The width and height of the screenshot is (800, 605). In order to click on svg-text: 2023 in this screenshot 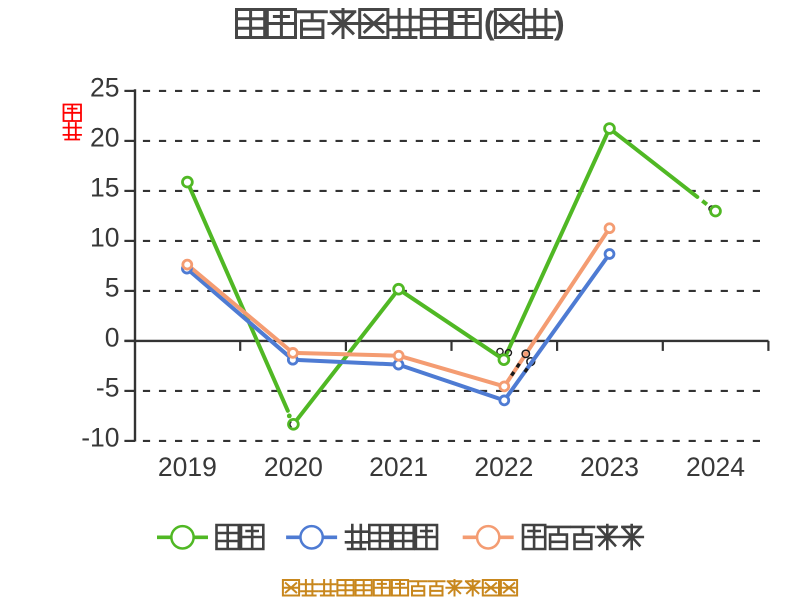, I will do `click(609, 467)`.